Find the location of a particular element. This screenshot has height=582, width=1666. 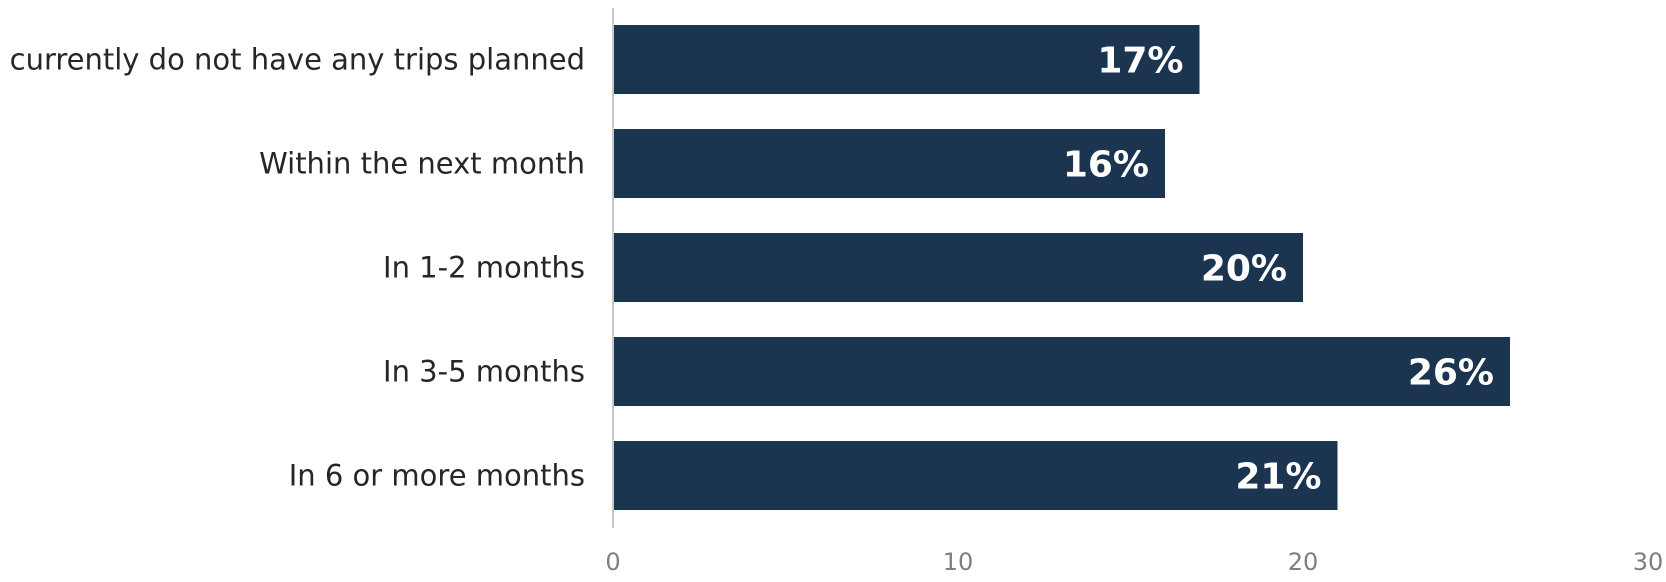

data-label: 20% is located at coordinates (1244, 269).